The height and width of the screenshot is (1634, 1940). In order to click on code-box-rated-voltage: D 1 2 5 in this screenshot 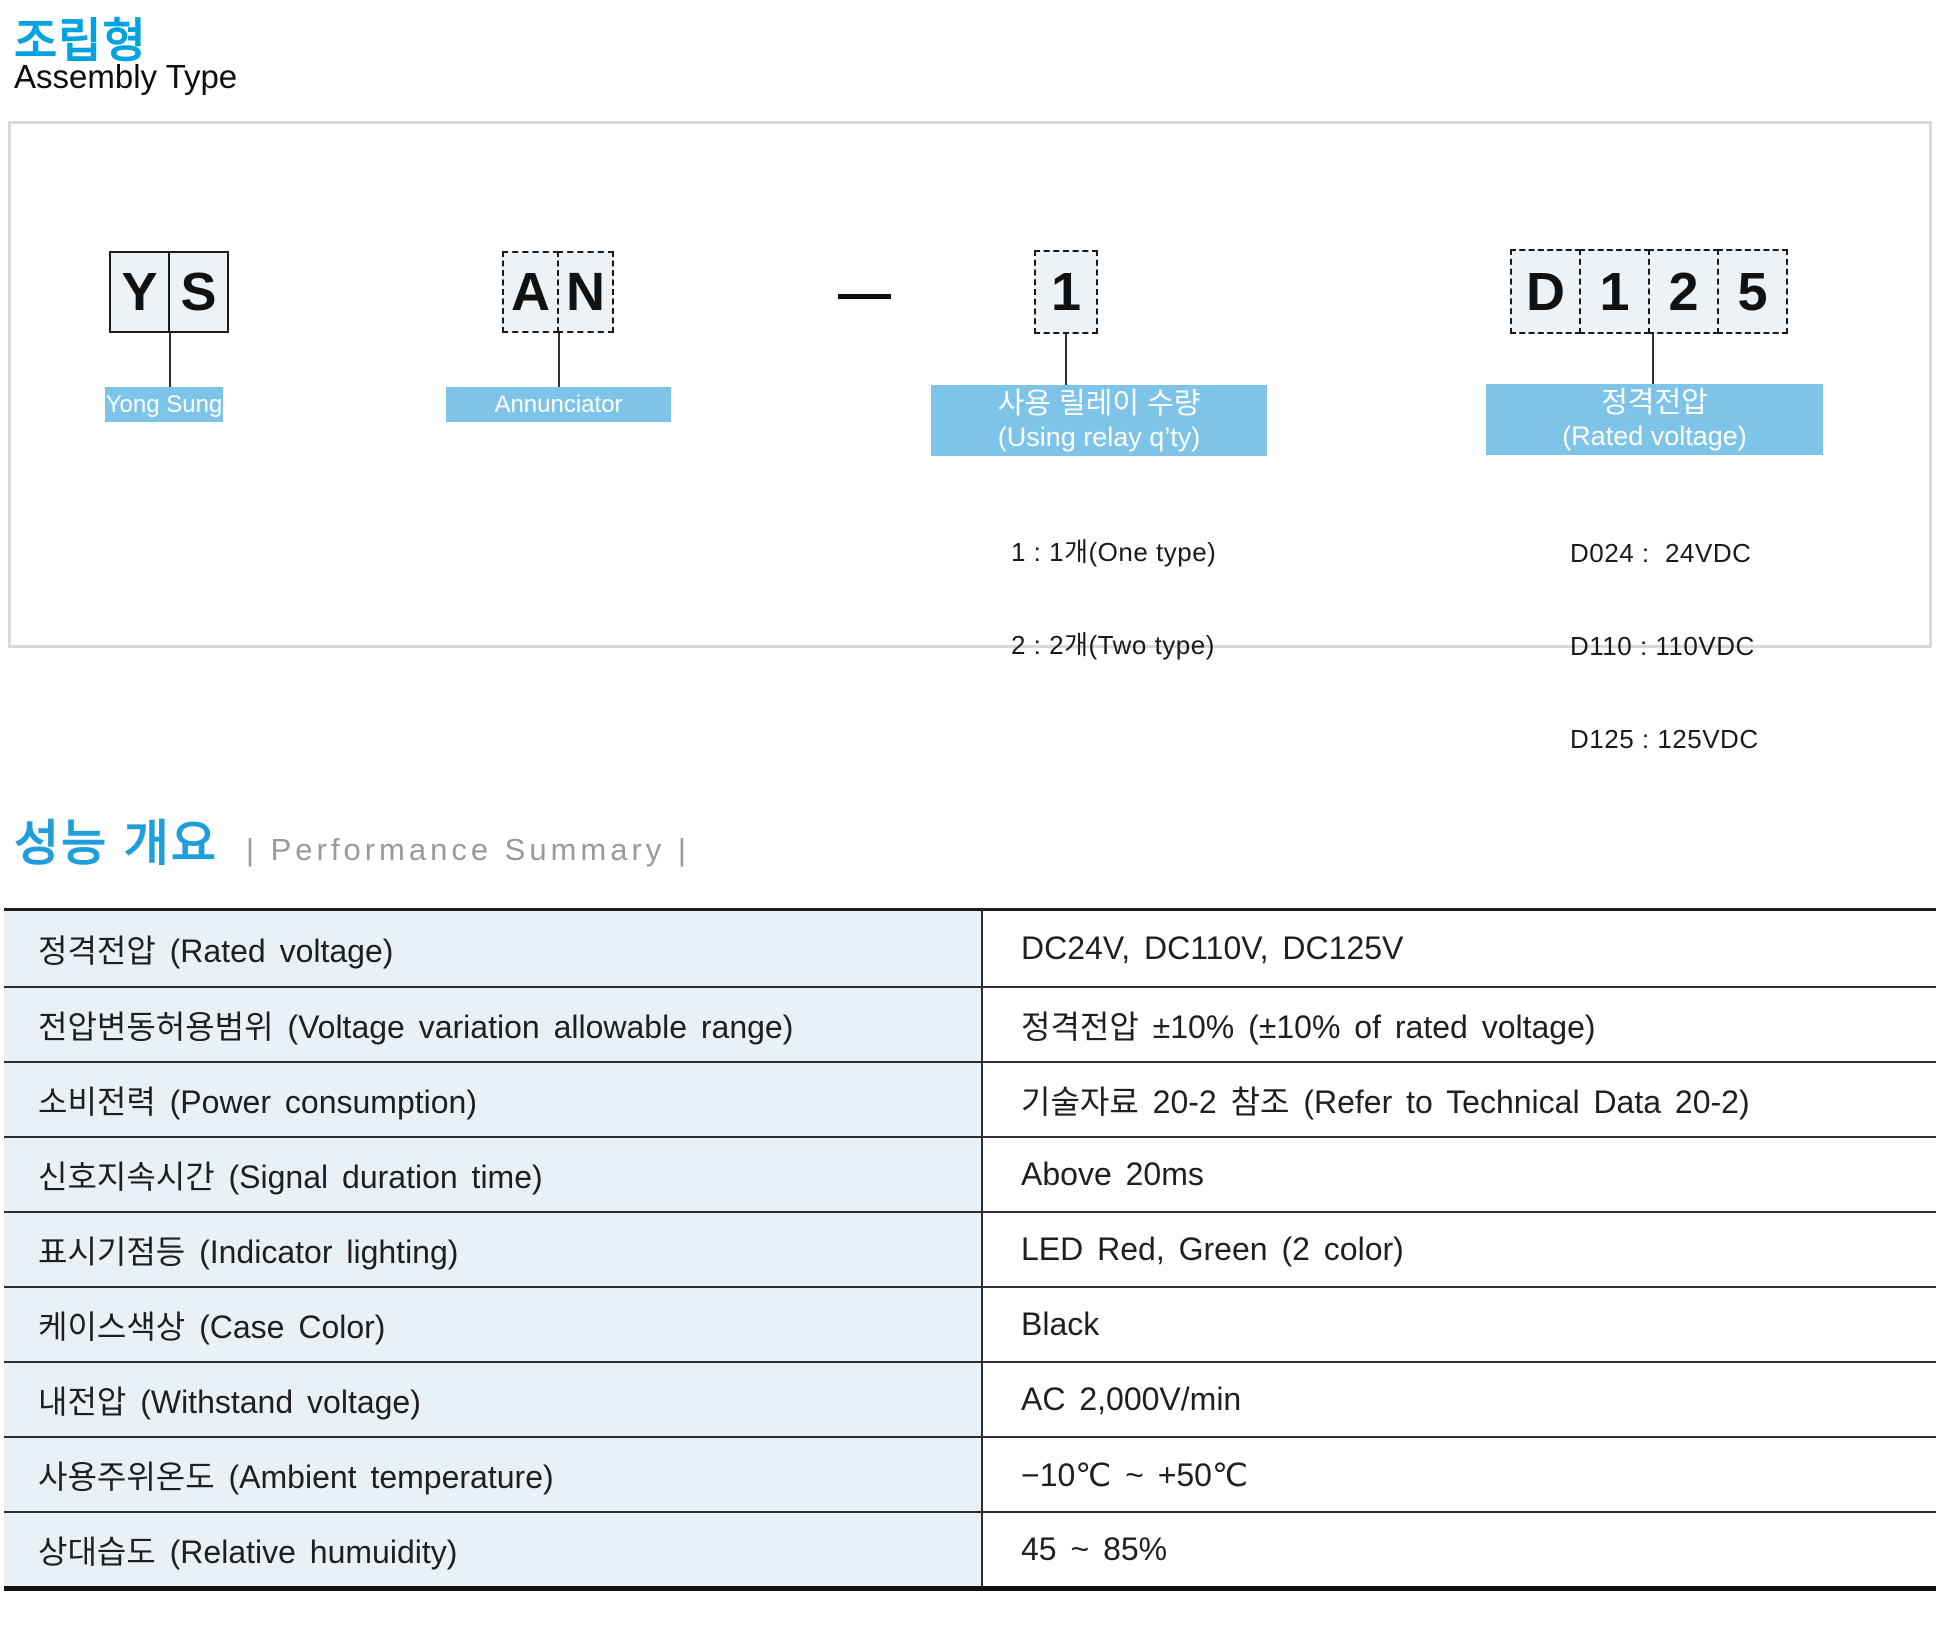, I will do `click(1649, 291)`.